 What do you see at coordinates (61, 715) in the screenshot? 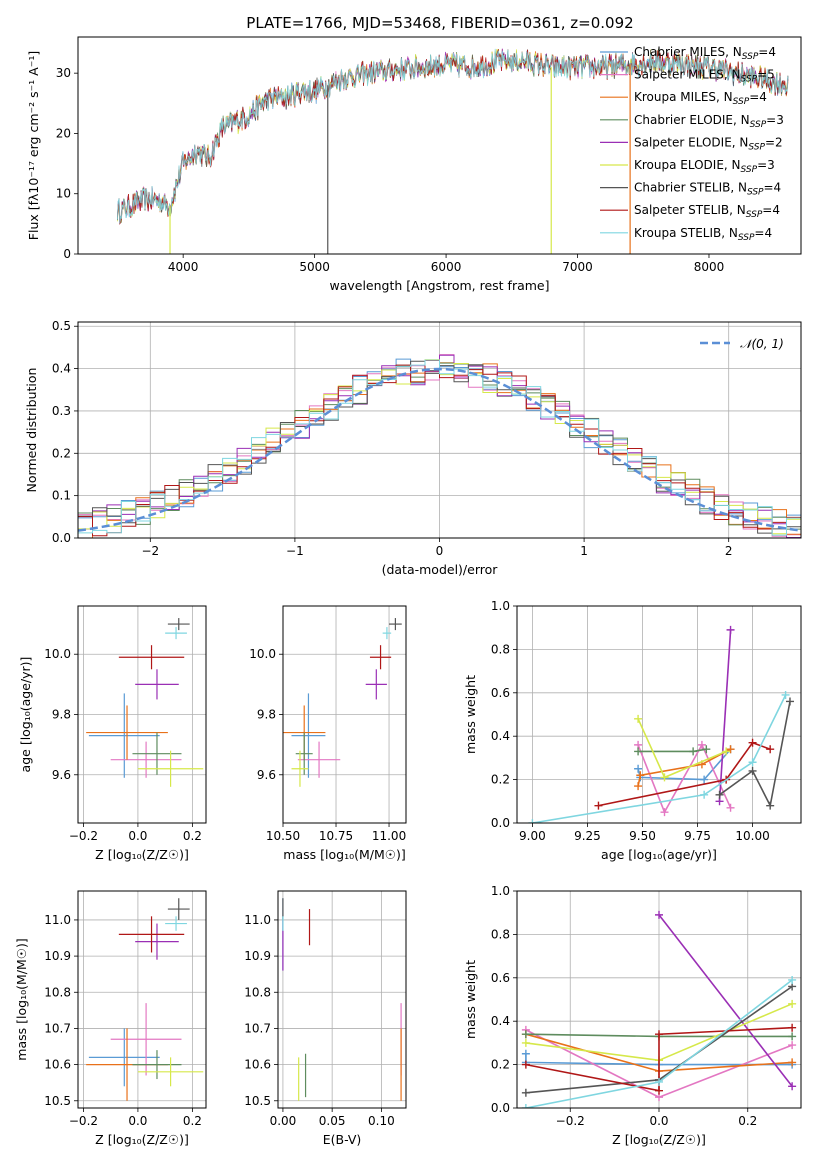
I see `y-tick-label: 9.8` at bounding box center [61, 715].